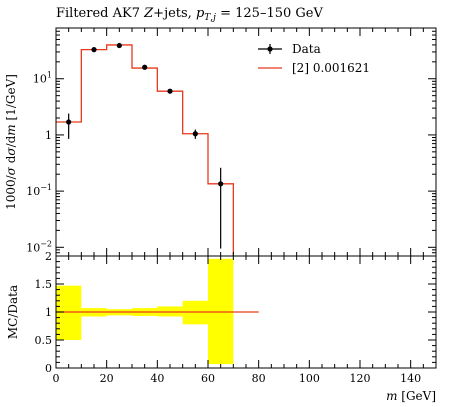  I want to click on x-tick-label-5: 100, so click(309, 378).